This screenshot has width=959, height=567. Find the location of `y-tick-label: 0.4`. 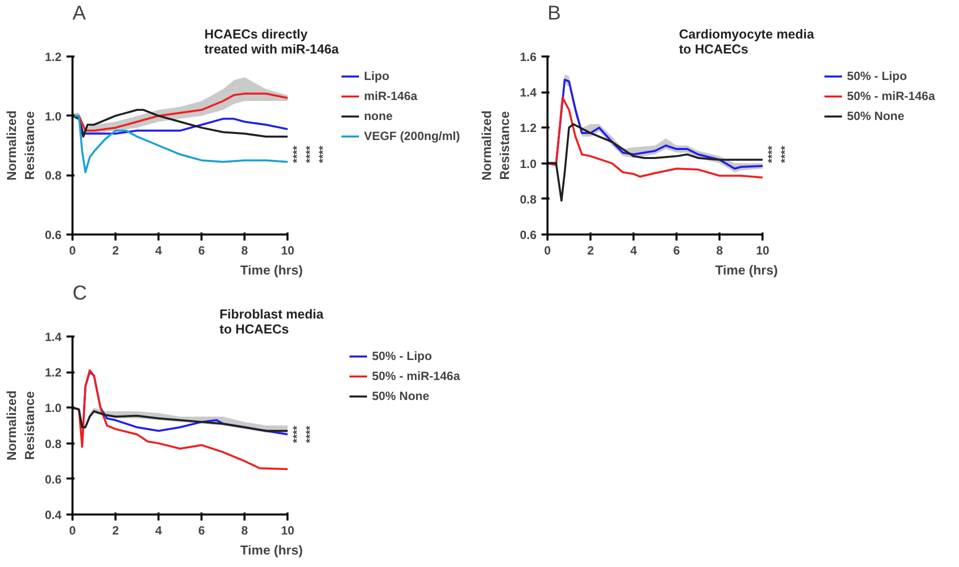

y-tick-label: 0.4 is located at coordinates (53, 515).